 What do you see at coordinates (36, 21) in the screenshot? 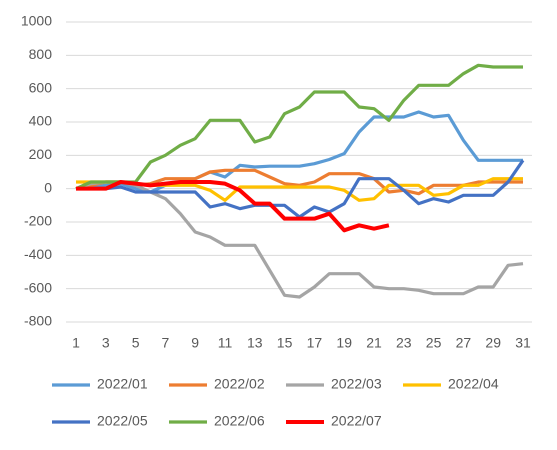
I see `y-tick-label: 1000` at bounding box center [36, 21].